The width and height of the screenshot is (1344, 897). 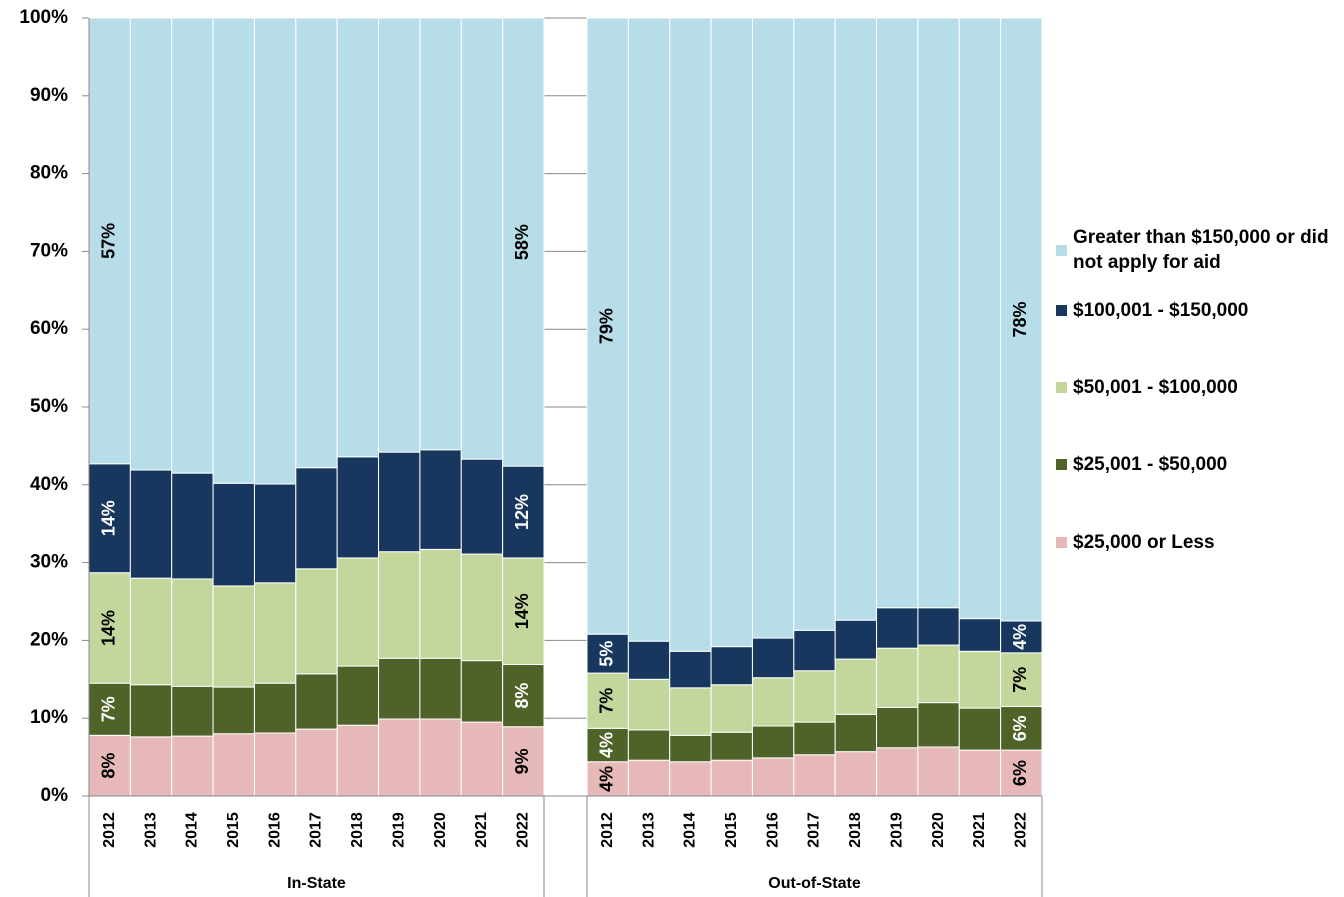 What do you see at coordinates (896, 830) in the screenshot?
I see `x-tick-label: 2019` at bounding box center [896, 830].